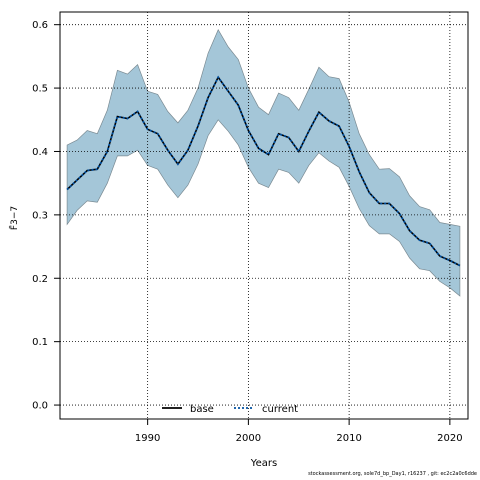 The height and width of the screenshot is (480, 480). I want to click on legend-label-current: current, so click(280, 409).